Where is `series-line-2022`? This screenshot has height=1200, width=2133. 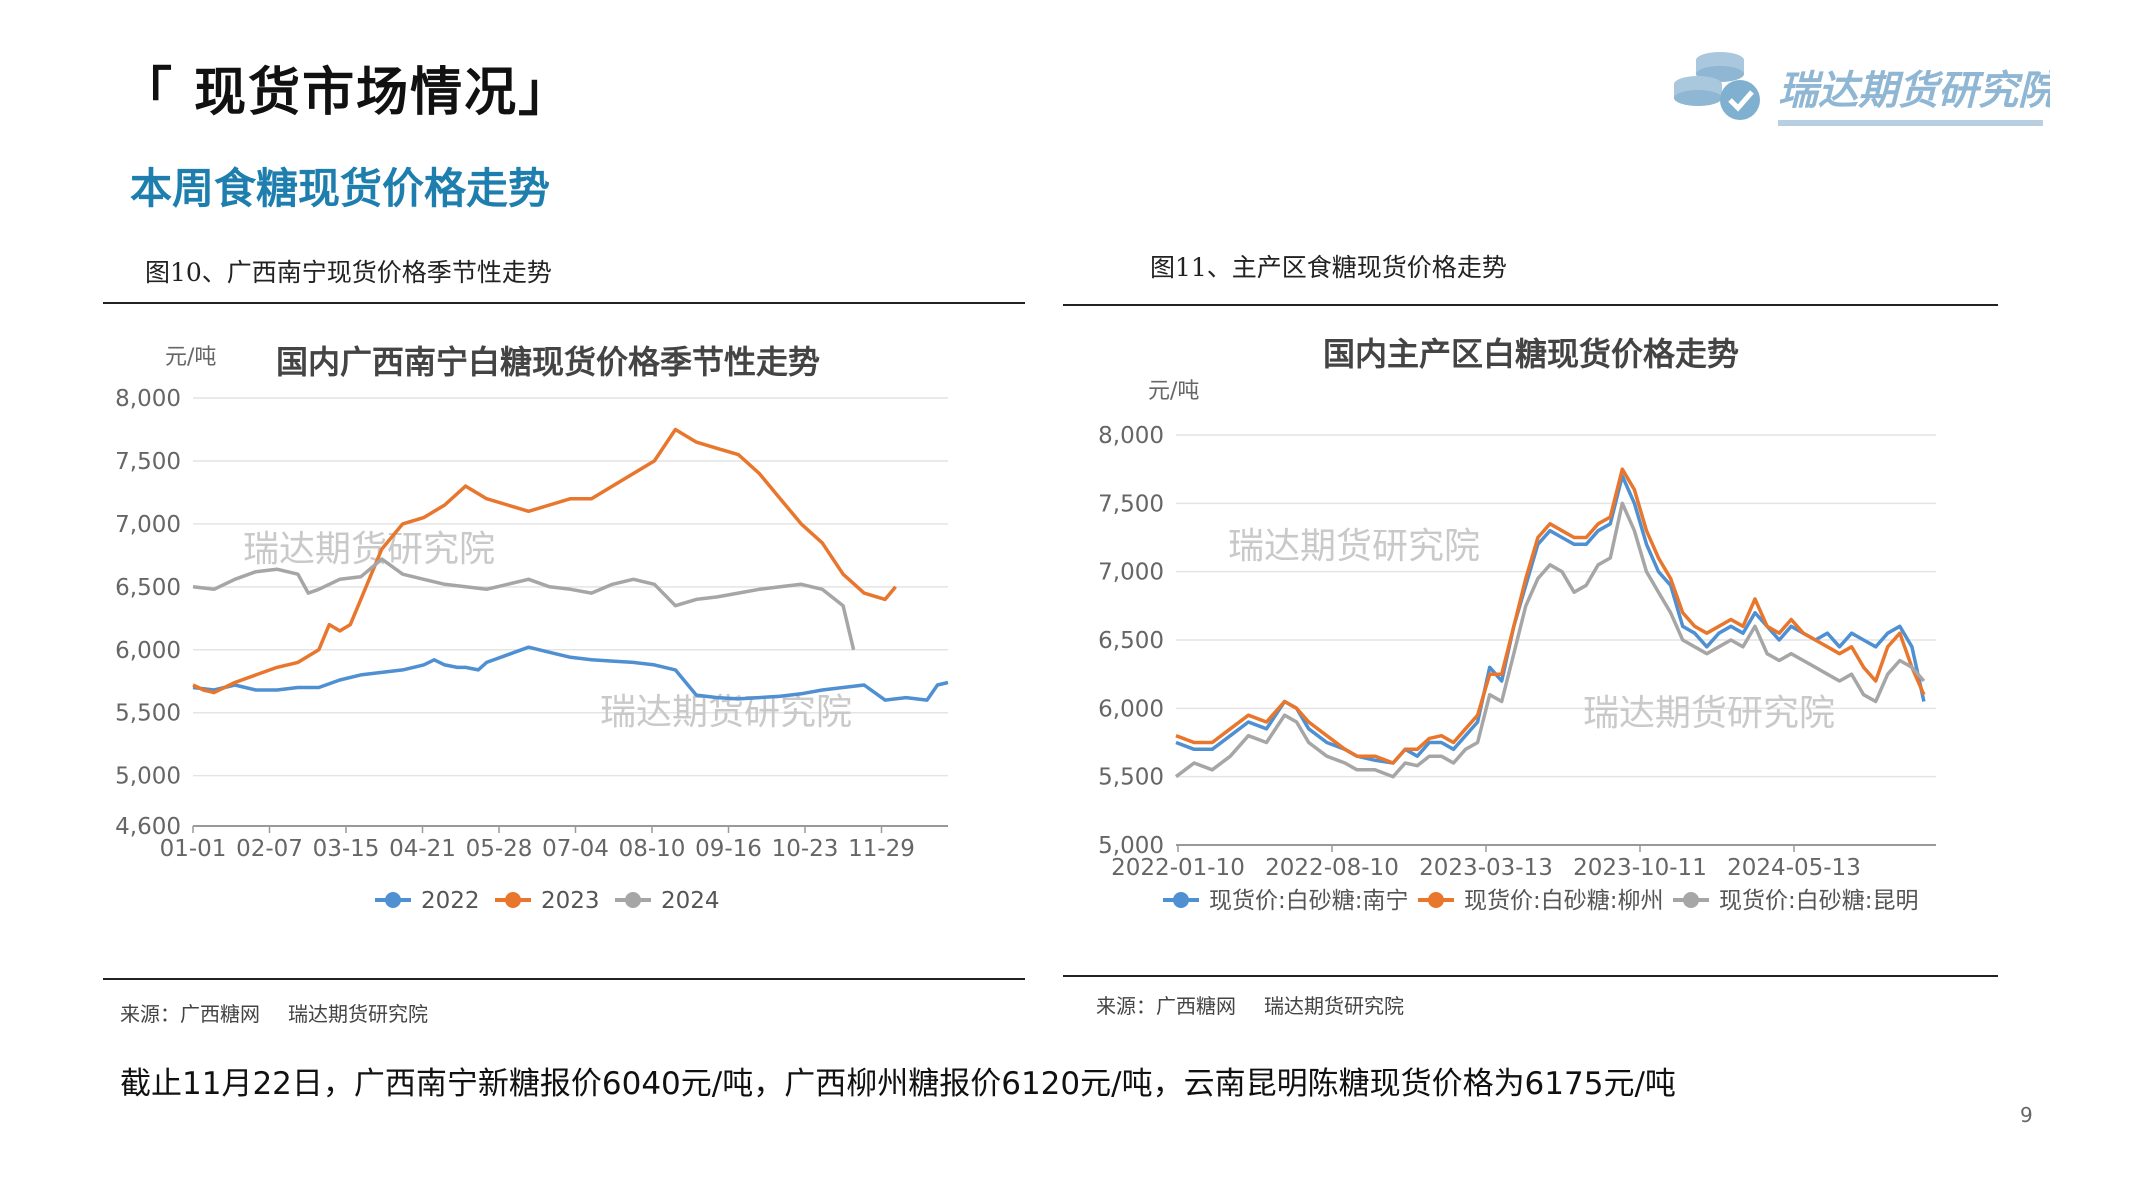
series-line-2022 is located at coordinates (570, 673).